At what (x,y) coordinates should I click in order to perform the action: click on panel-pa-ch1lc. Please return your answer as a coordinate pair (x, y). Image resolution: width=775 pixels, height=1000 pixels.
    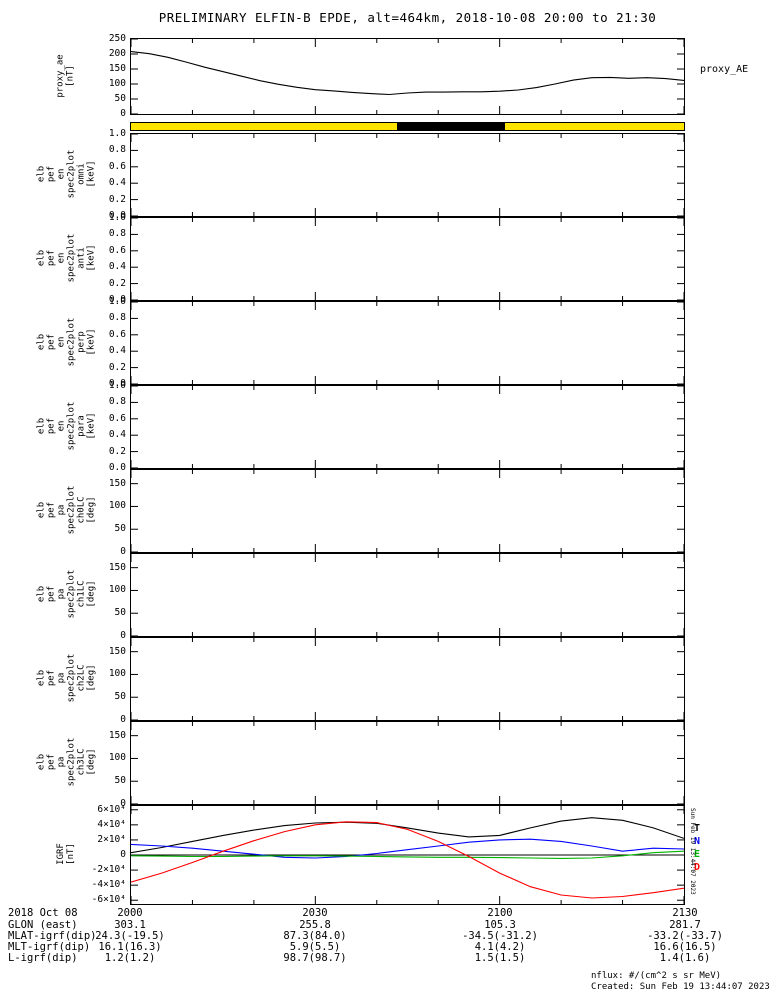
    Looking at the image, I should click on (407, 595).